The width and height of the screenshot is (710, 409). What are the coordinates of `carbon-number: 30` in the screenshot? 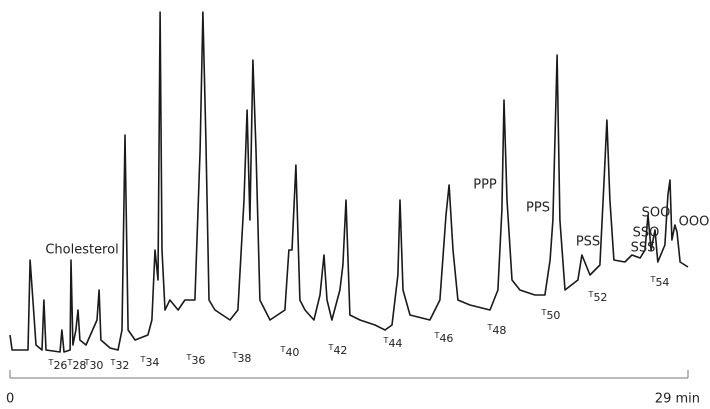 It's located at (96, 365).